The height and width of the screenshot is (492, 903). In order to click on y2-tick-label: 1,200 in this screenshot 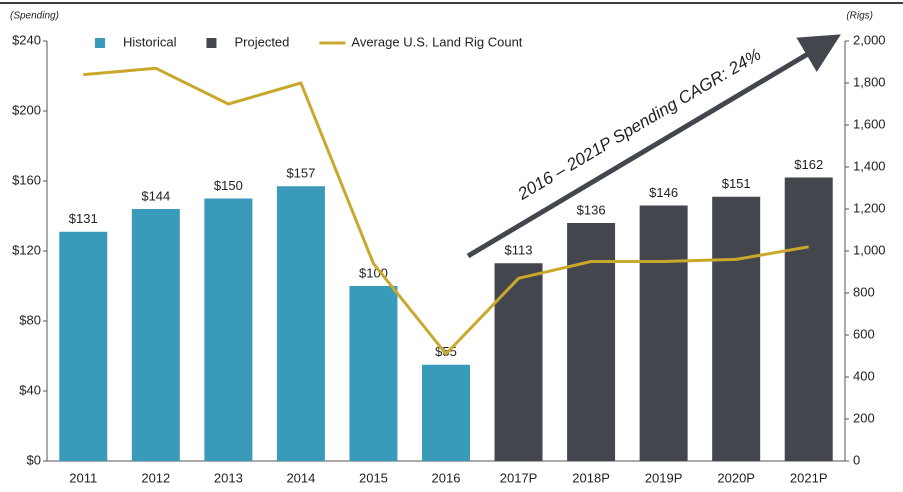, I will do `click(869, 207)`.